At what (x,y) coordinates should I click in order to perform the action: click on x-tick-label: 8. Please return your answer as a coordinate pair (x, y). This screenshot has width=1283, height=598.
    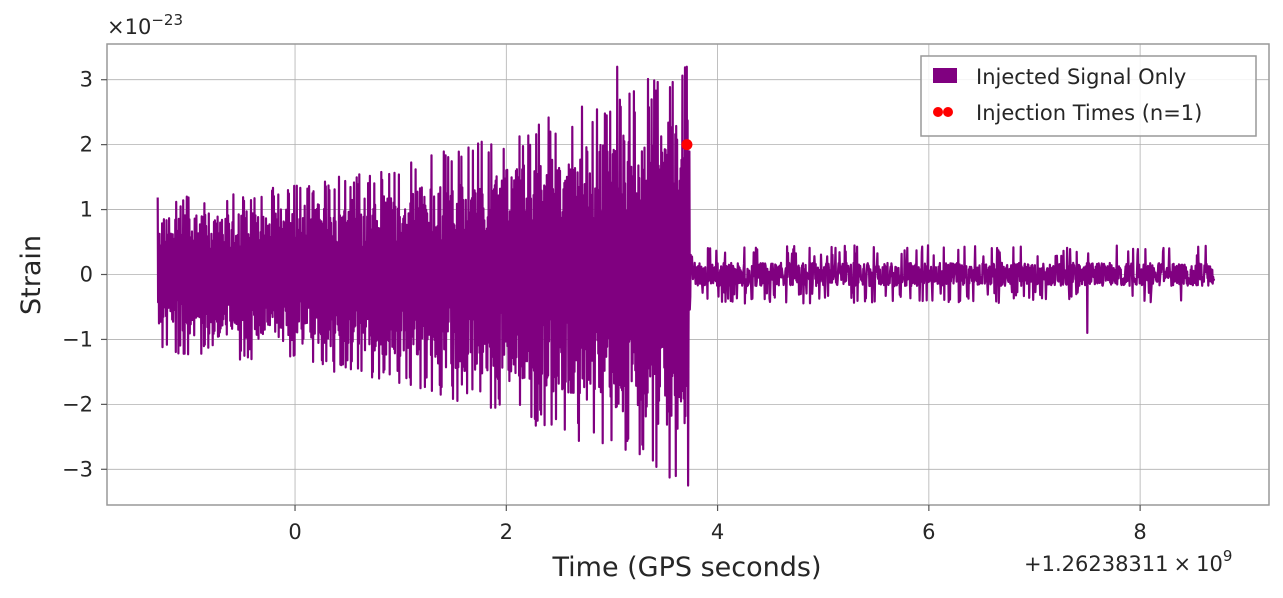
    Looking at the image, I should click on (1139, 532).